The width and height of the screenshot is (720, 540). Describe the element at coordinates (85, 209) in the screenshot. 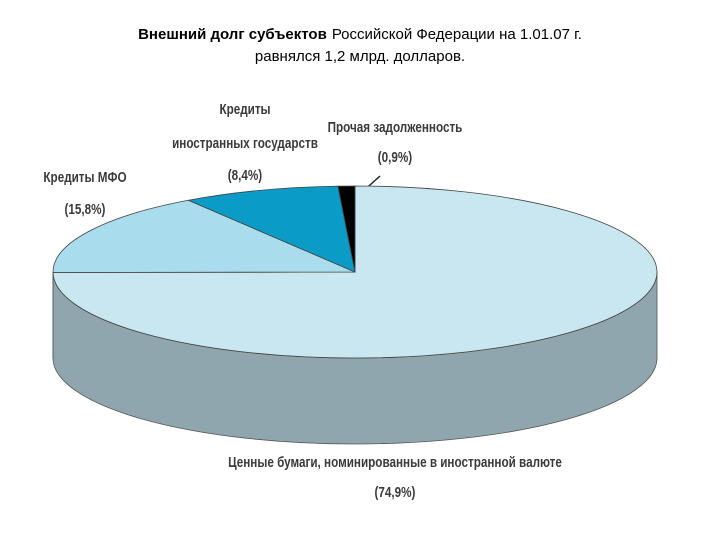

I see `value-label: (15,8%)` at that location.